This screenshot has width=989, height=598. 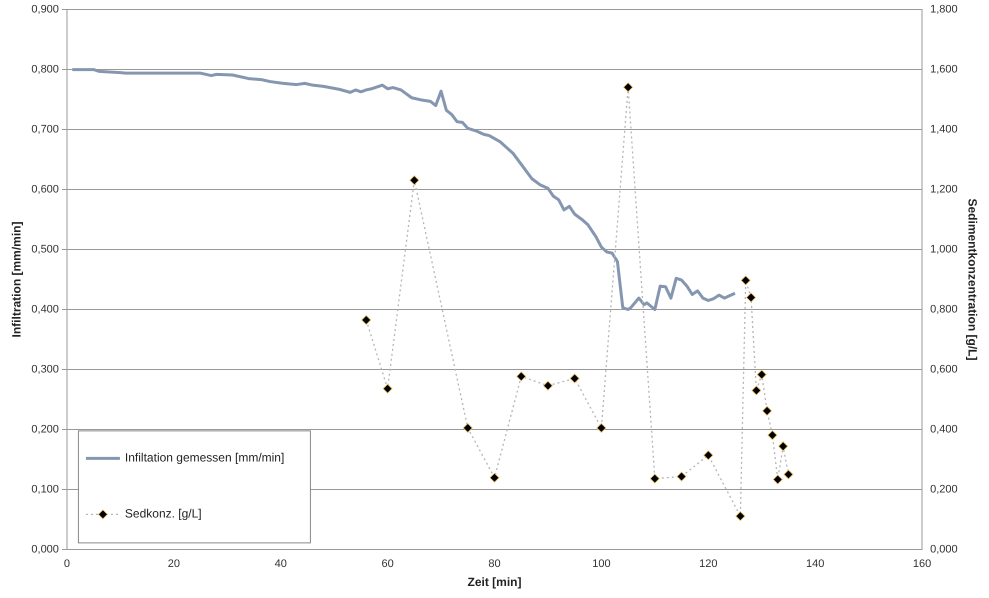 I want to click on y2-tick-label: 0,200, so click(x=944, y=489).